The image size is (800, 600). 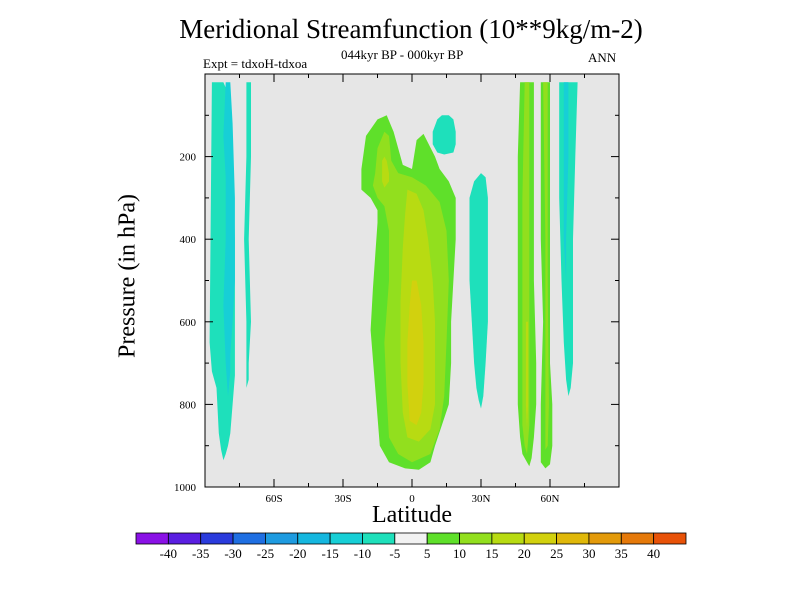 I want to click on x-tick-label-4: 60N, so click(x=550, y=499).